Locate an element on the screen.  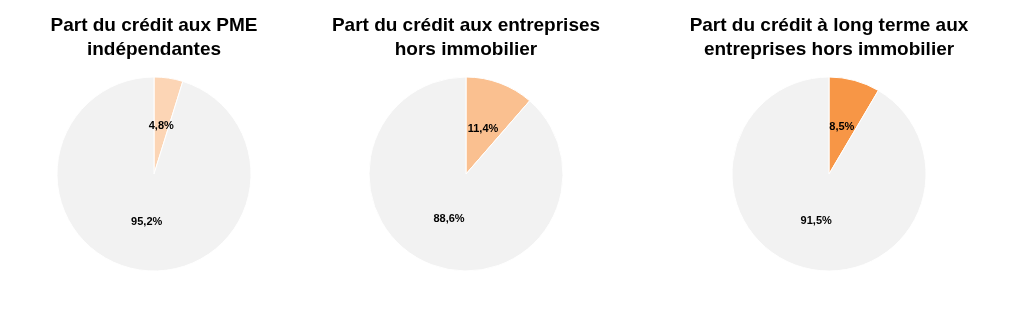
data-label: 11,4% is located at coordinates (483, 127).